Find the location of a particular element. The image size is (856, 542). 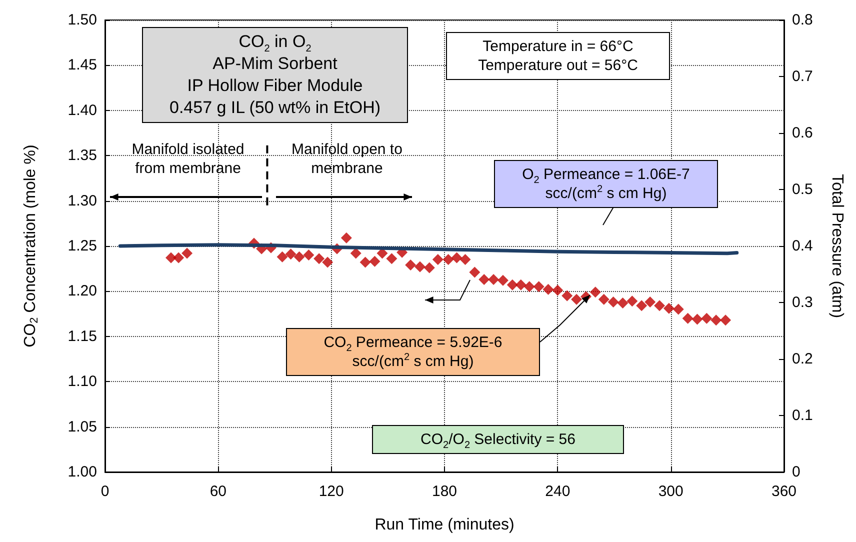

y-axis-title: CO2 Concentration (mole %) is located at coordinates (31, 246).